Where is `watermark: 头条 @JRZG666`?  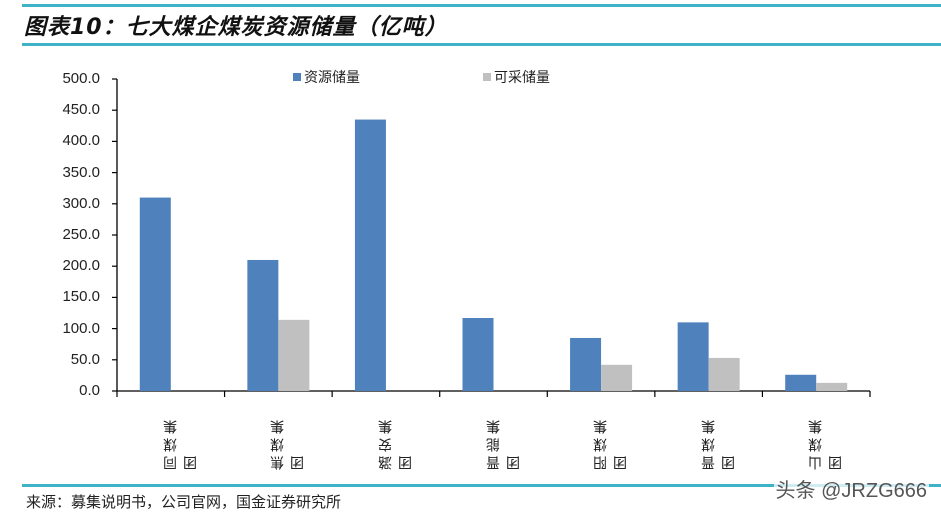
watermark: 头条 @JRZG666 is located at coordinates (851, 488).